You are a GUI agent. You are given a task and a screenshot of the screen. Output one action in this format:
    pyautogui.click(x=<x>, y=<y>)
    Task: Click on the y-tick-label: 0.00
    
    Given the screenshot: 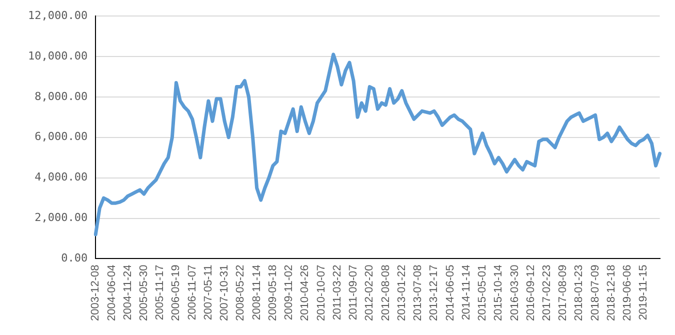 What is the action you would take?
    pyautogui.click(x=74, y=258)
    